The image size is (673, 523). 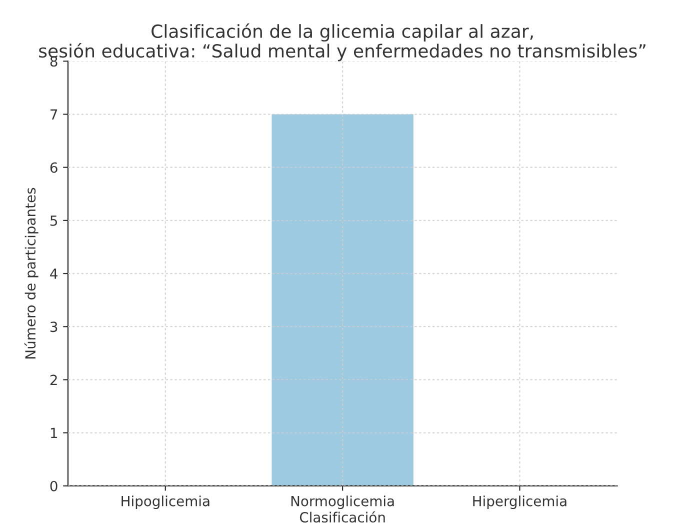 What do you see at coordinates (342, 517) in the screenshot?
I see `x-axis-title: Clasificación` at bounding box center [342, 517].